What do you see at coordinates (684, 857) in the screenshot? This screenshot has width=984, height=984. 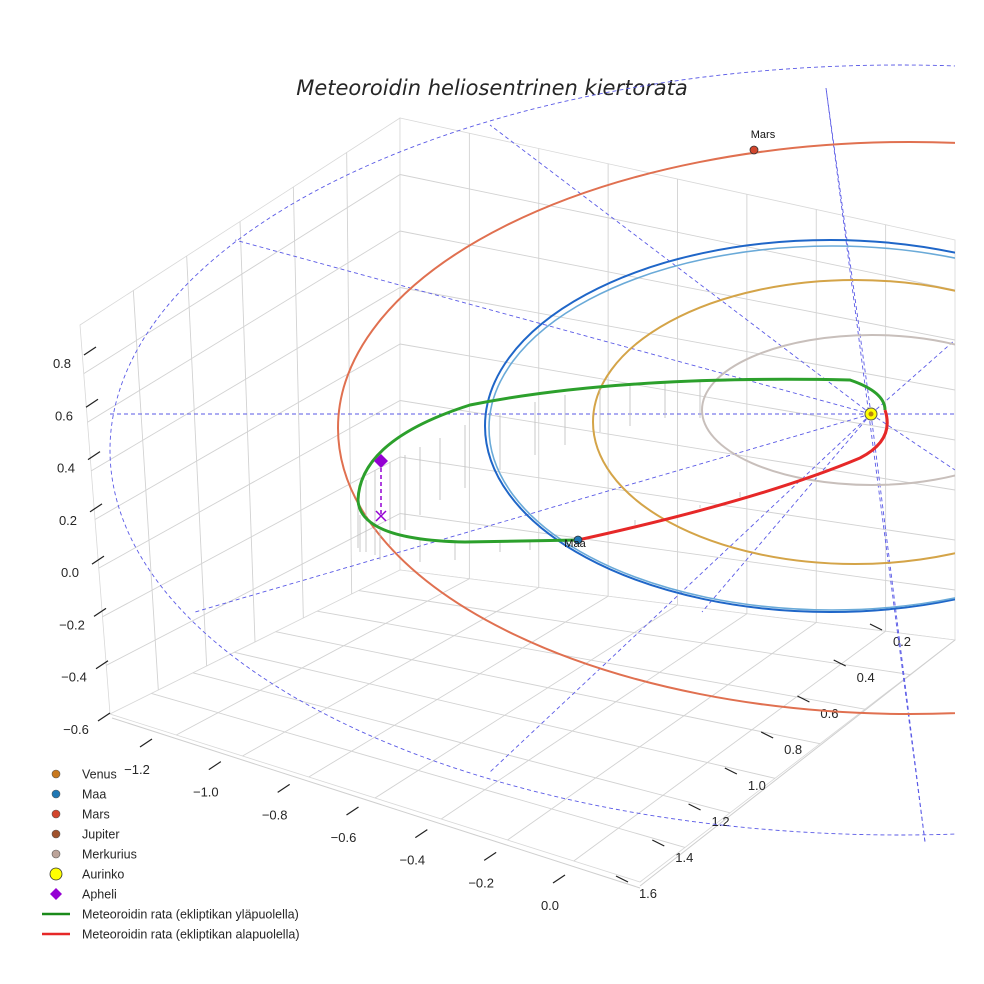 I see `y-tick-label: 1.4` at bounding box center [684, 857].